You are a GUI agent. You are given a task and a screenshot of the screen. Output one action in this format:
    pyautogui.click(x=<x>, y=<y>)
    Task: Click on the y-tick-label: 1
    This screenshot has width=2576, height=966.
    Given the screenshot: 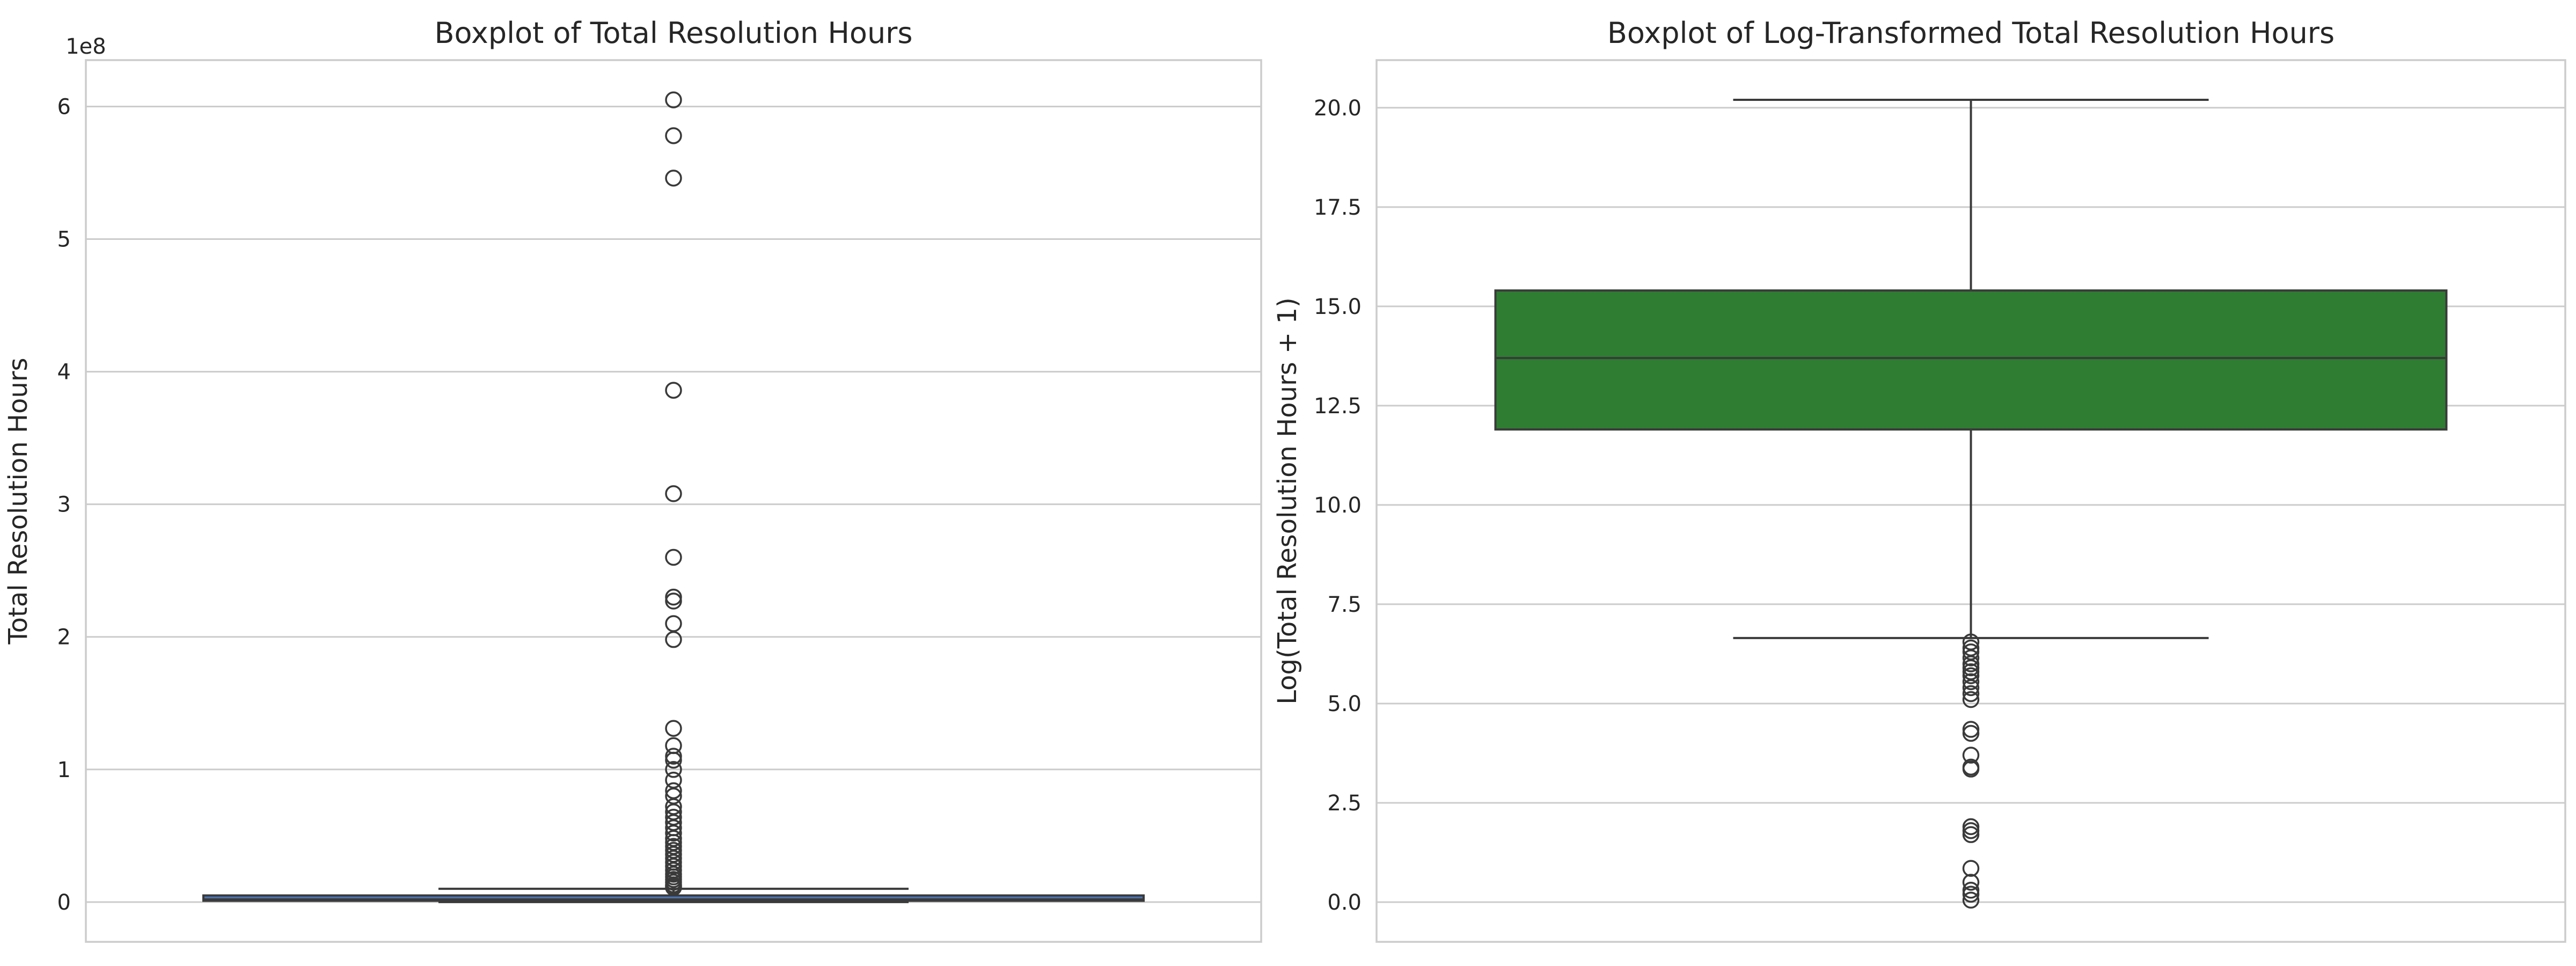 What is the action you would take?
    pyautogui.click(x=64, y=770)
    